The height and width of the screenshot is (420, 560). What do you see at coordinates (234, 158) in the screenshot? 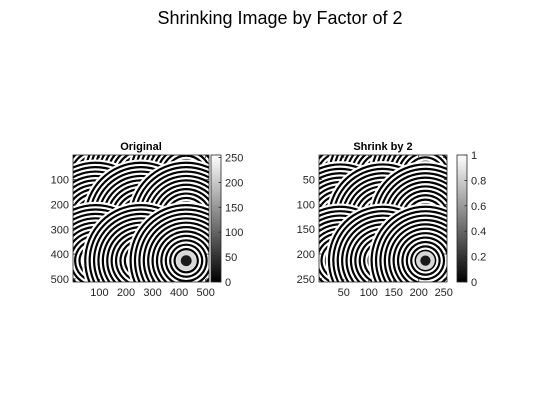
I see `colorbar-tick-label: 250` at bounding box center [234, 158].